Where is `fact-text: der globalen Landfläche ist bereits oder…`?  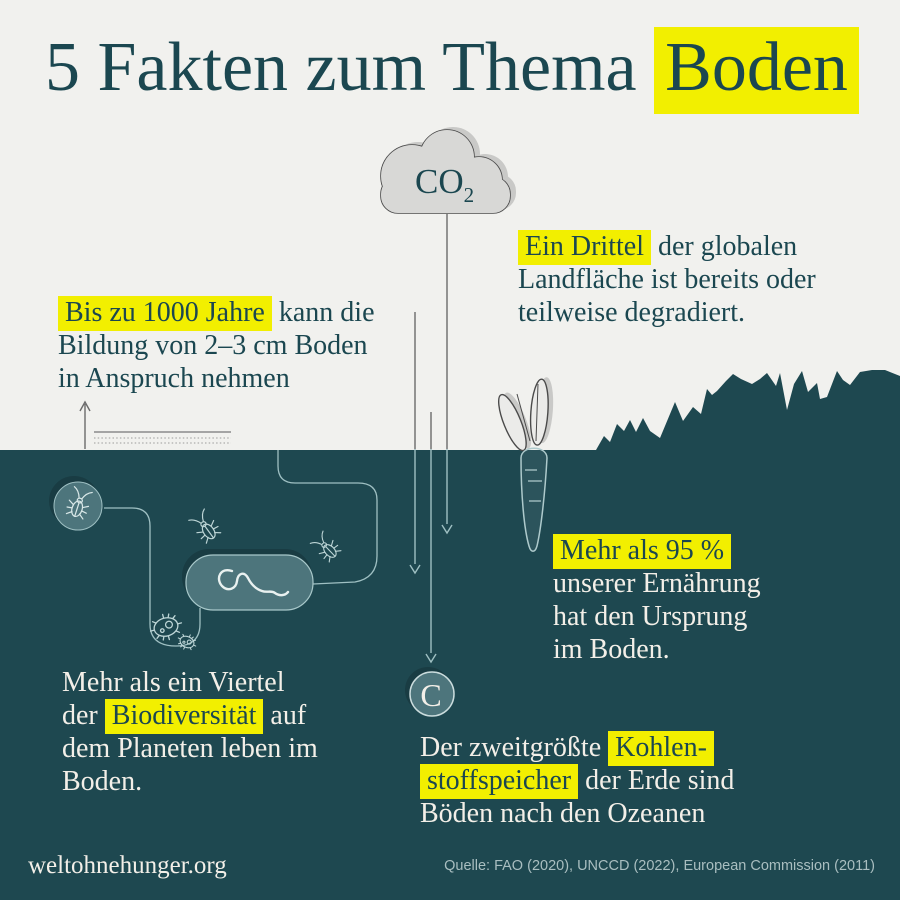
fact-text: der globalen Landfläche ist bereits oder… is located at coordinates (667, 279).